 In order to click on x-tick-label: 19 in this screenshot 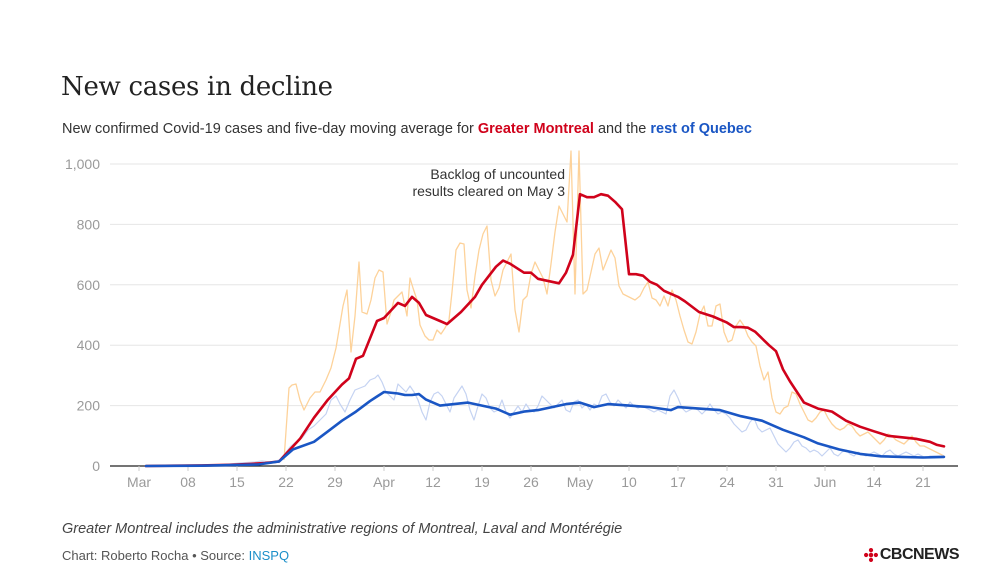, I will do `click(482, 482)`.